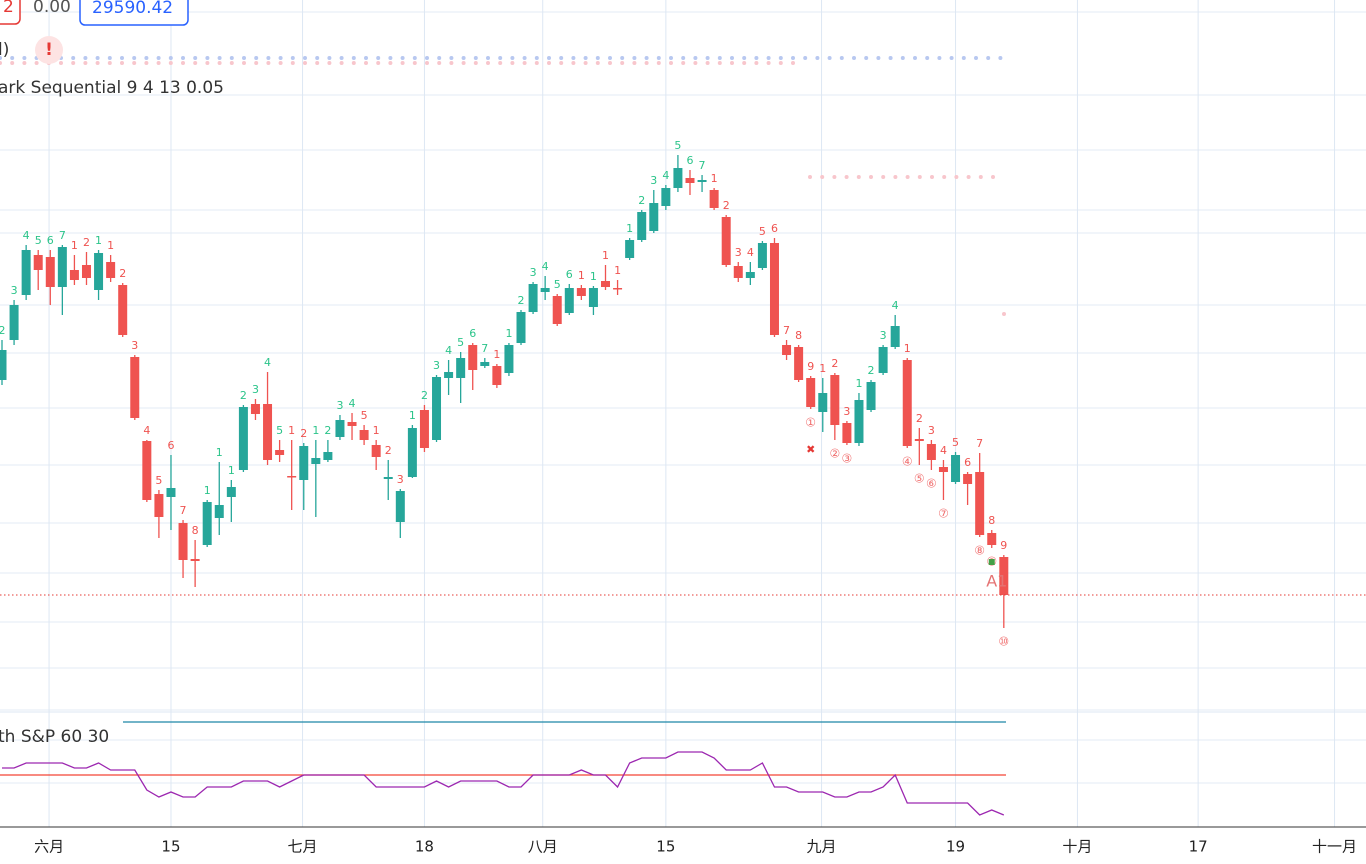 The height and width of the screenshot is (864, 1366). I want to click on countdown-label: ⑦, so click(943, 514).